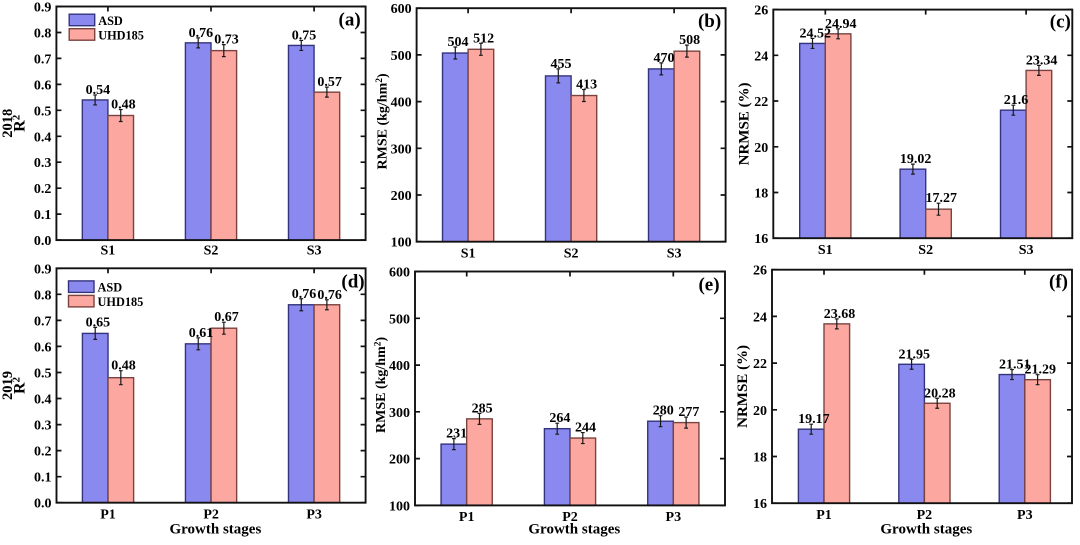 The height and width of the screenshot is (545, 1080). I want to click on svg-text: 24.94, so click(841, 24).